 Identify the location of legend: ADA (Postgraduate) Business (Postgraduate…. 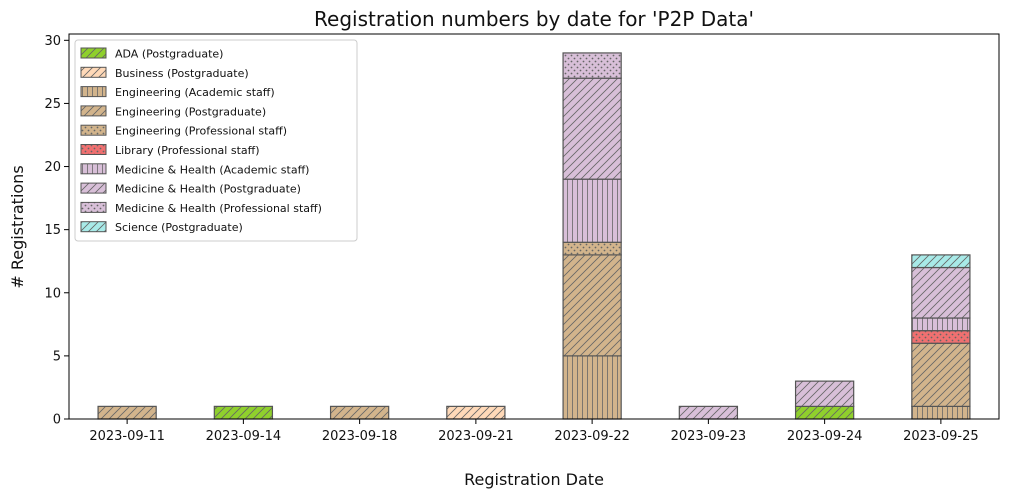
(216, 140).